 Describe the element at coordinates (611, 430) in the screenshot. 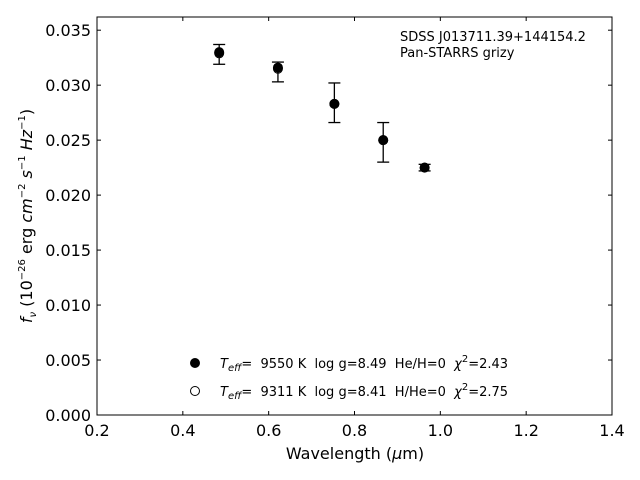

I see `x-tick-label: 1.4` at that location.